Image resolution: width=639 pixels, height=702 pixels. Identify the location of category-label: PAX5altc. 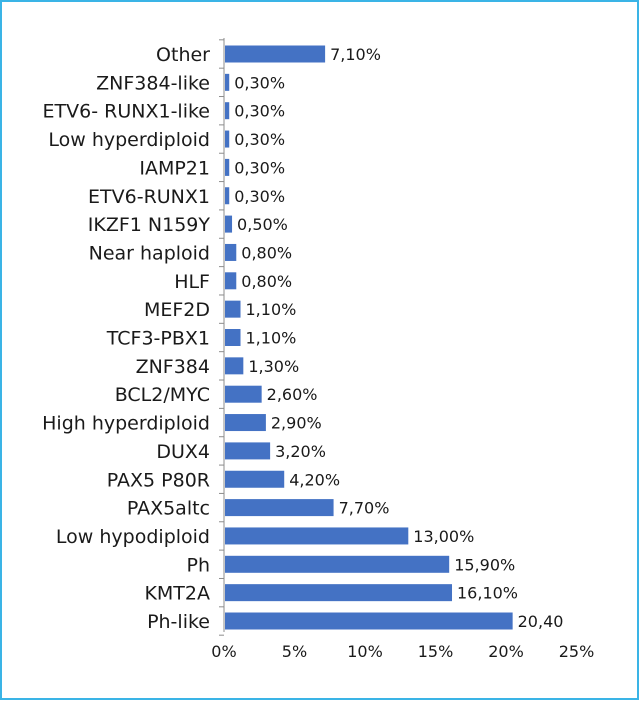
(168, 509).